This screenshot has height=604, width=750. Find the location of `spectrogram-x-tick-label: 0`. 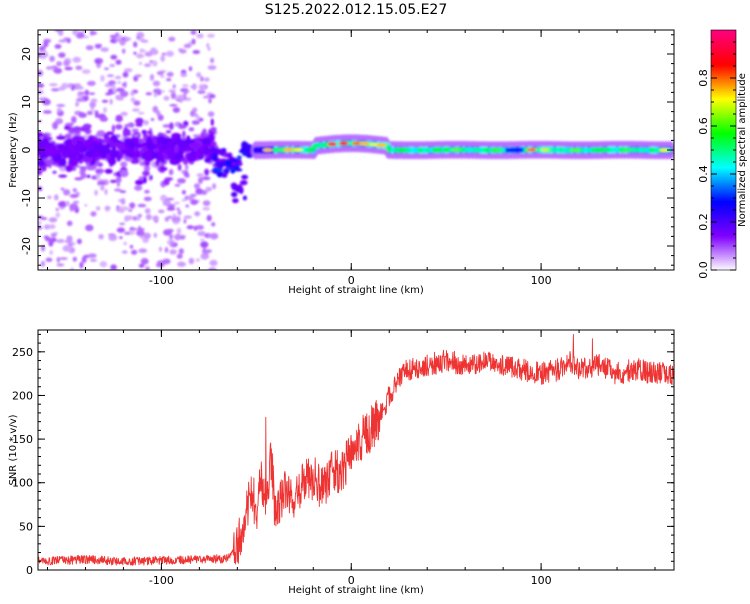

spectrogram-x-tick-label: 0 is located at coordinates (351, 280).